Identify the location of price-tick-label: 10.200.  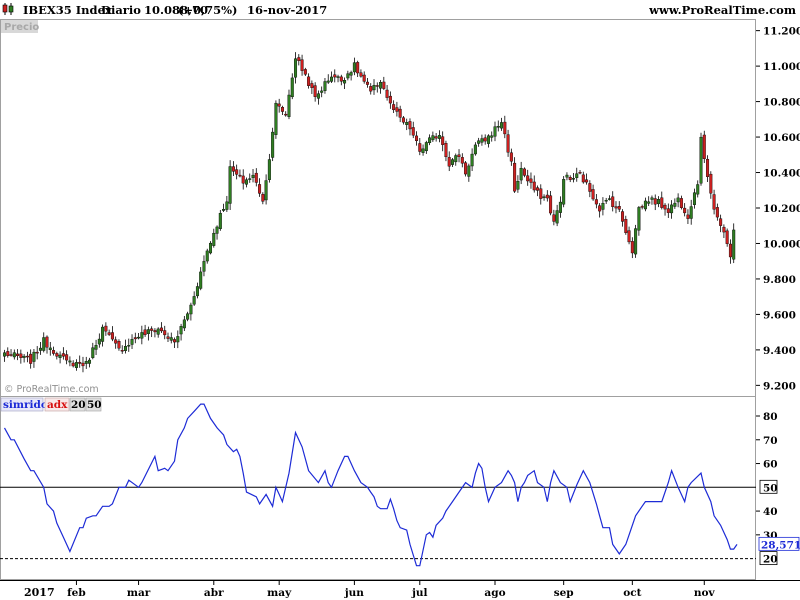
(781, 209).